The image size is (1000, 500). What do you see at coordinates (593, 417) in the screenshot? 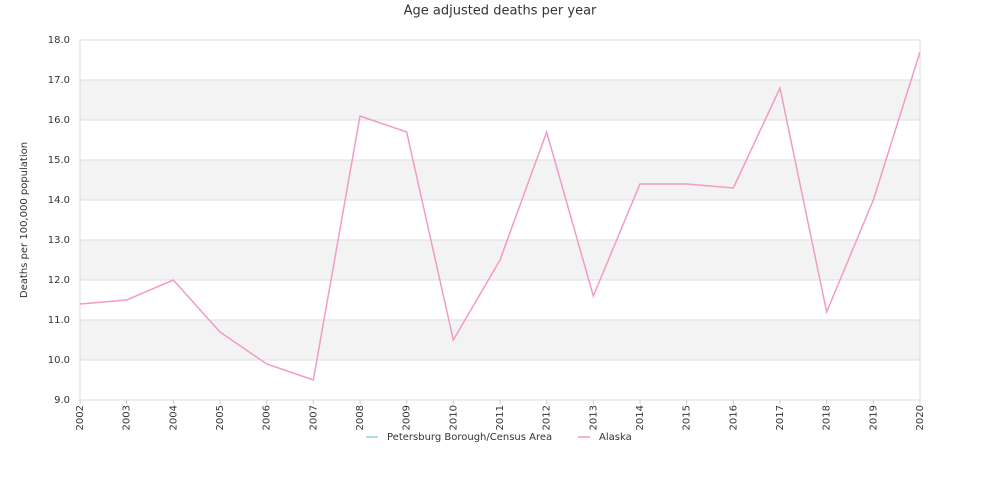
I see `x-tick-label: 2013` at bounding box center [593, 417].